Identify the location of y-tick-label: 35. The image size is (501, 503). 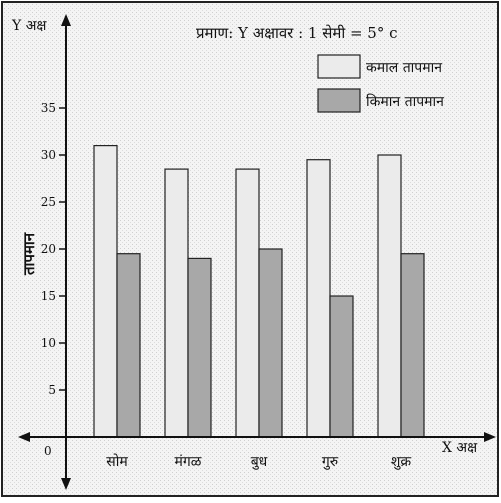
(48, 108).